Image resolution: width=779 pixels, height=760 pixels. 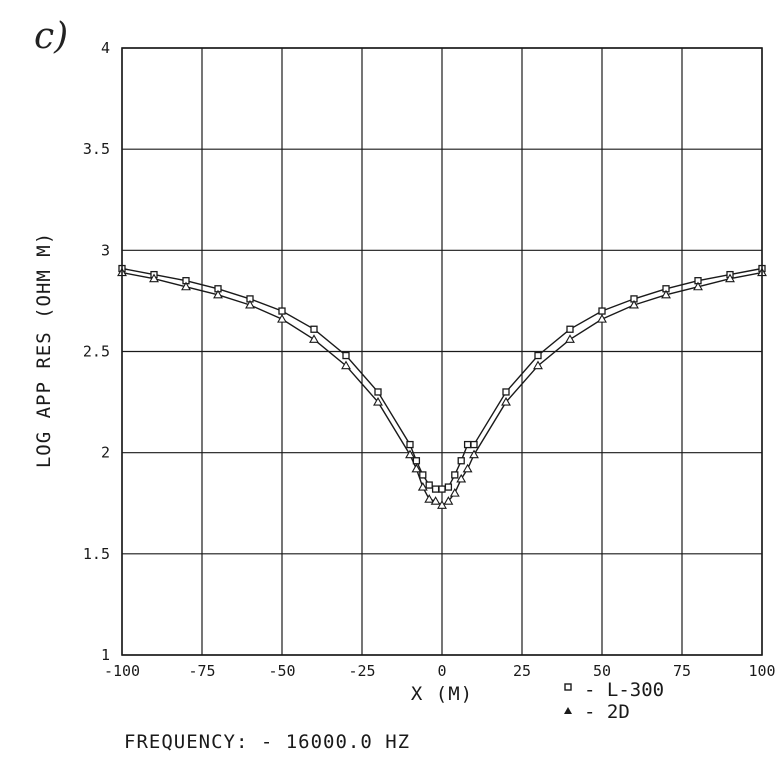 What do you see at coordinates (105, 250) in the screenshot?
I see `y-tick-label: 3` at bounding box center [105, 250].